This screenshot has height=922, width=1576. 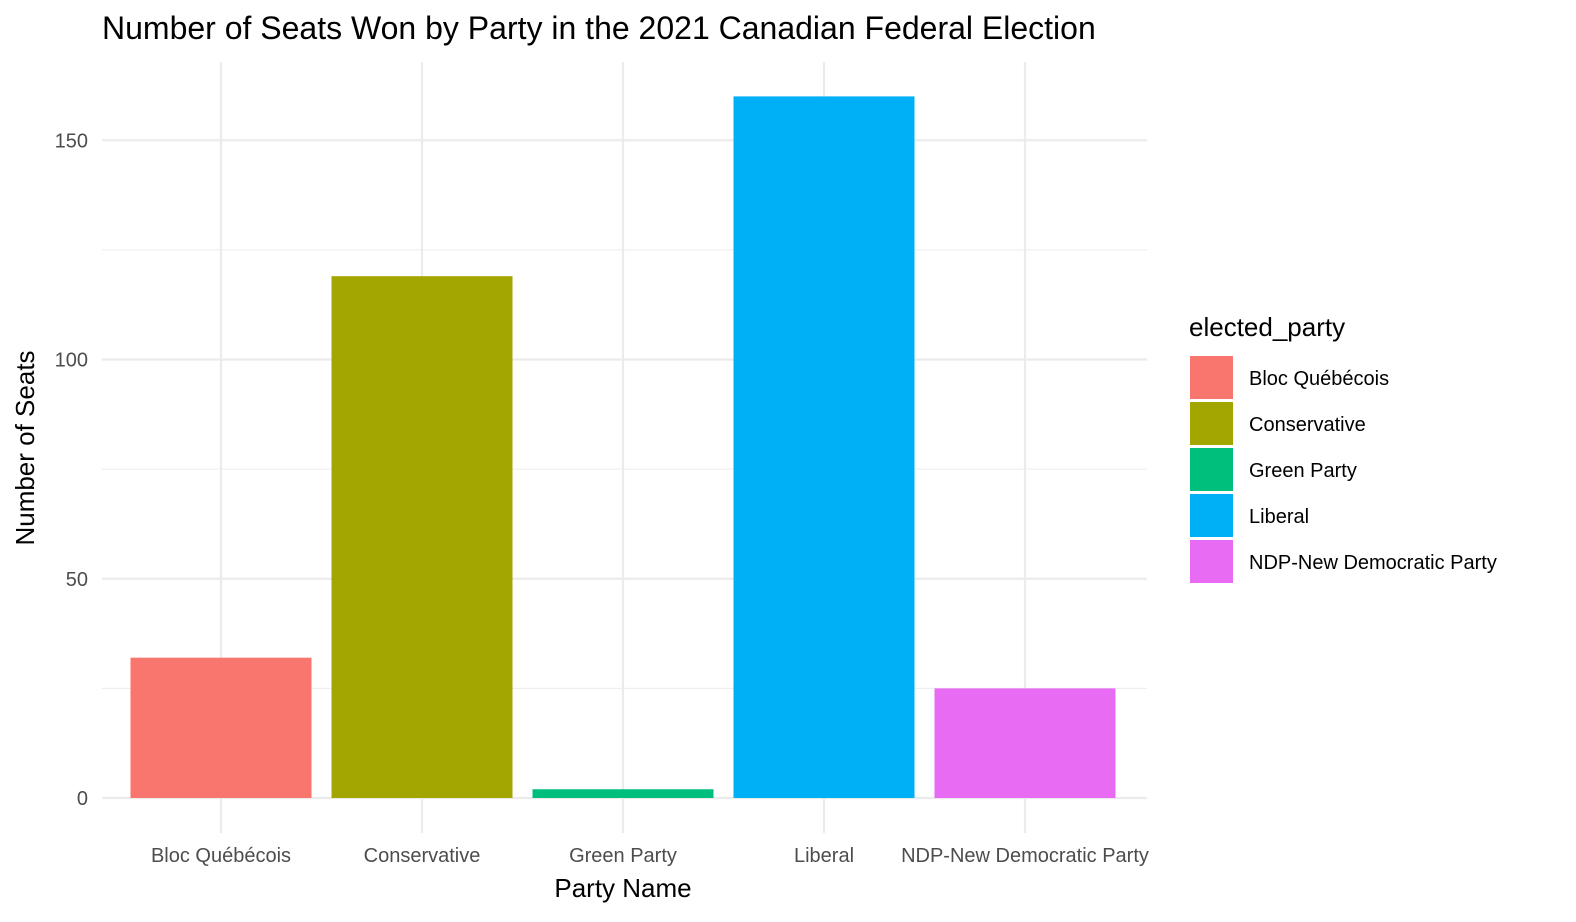 I want to click on legend-label: Liberal, so click(x=1279, y=517).